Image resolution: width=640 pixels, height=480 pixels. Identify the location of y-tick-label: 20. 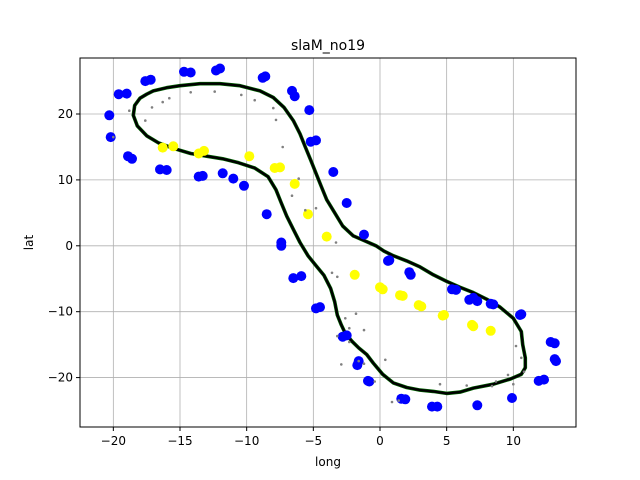
(65, 114).